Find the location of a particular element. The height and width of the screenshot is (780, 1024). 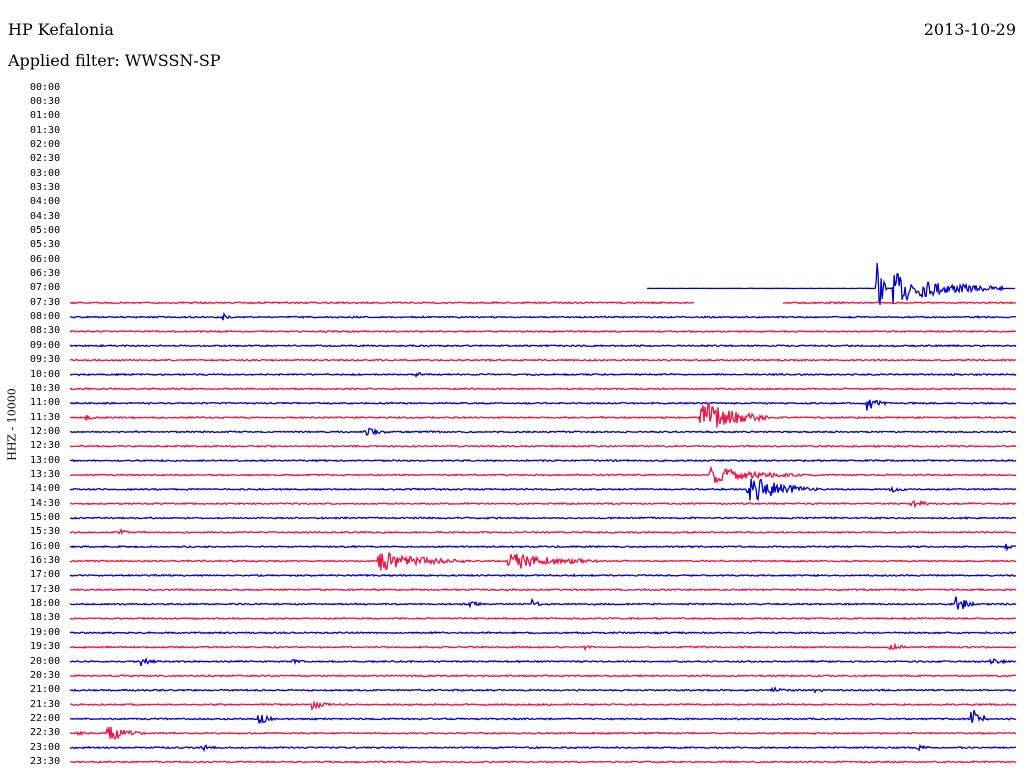

time-label: 08:30 is located at coordinates (45, 331).